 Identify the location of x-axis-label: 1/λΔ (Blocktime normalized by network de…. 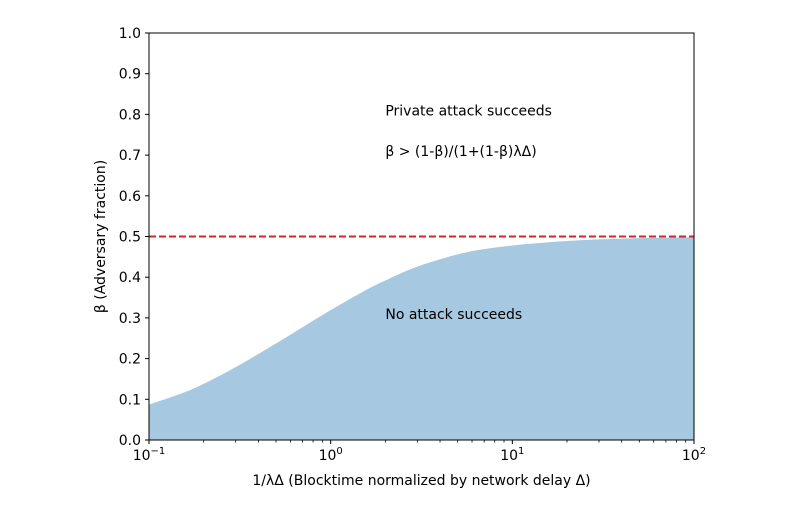
(421, 481).